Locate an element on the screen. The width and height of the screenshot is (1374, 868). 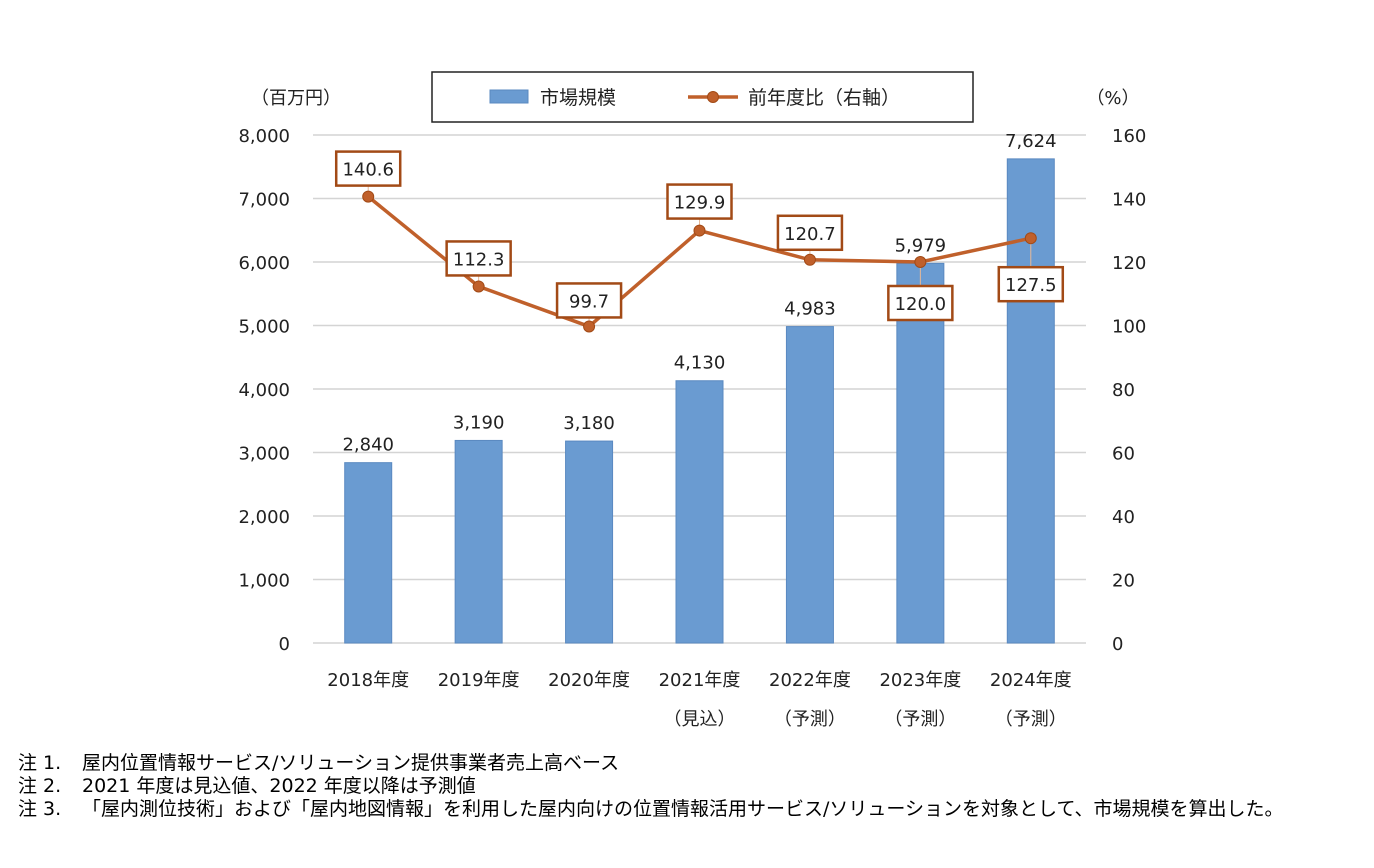
y-right-tick-label: 40 is located at coordinates (1123, 517).